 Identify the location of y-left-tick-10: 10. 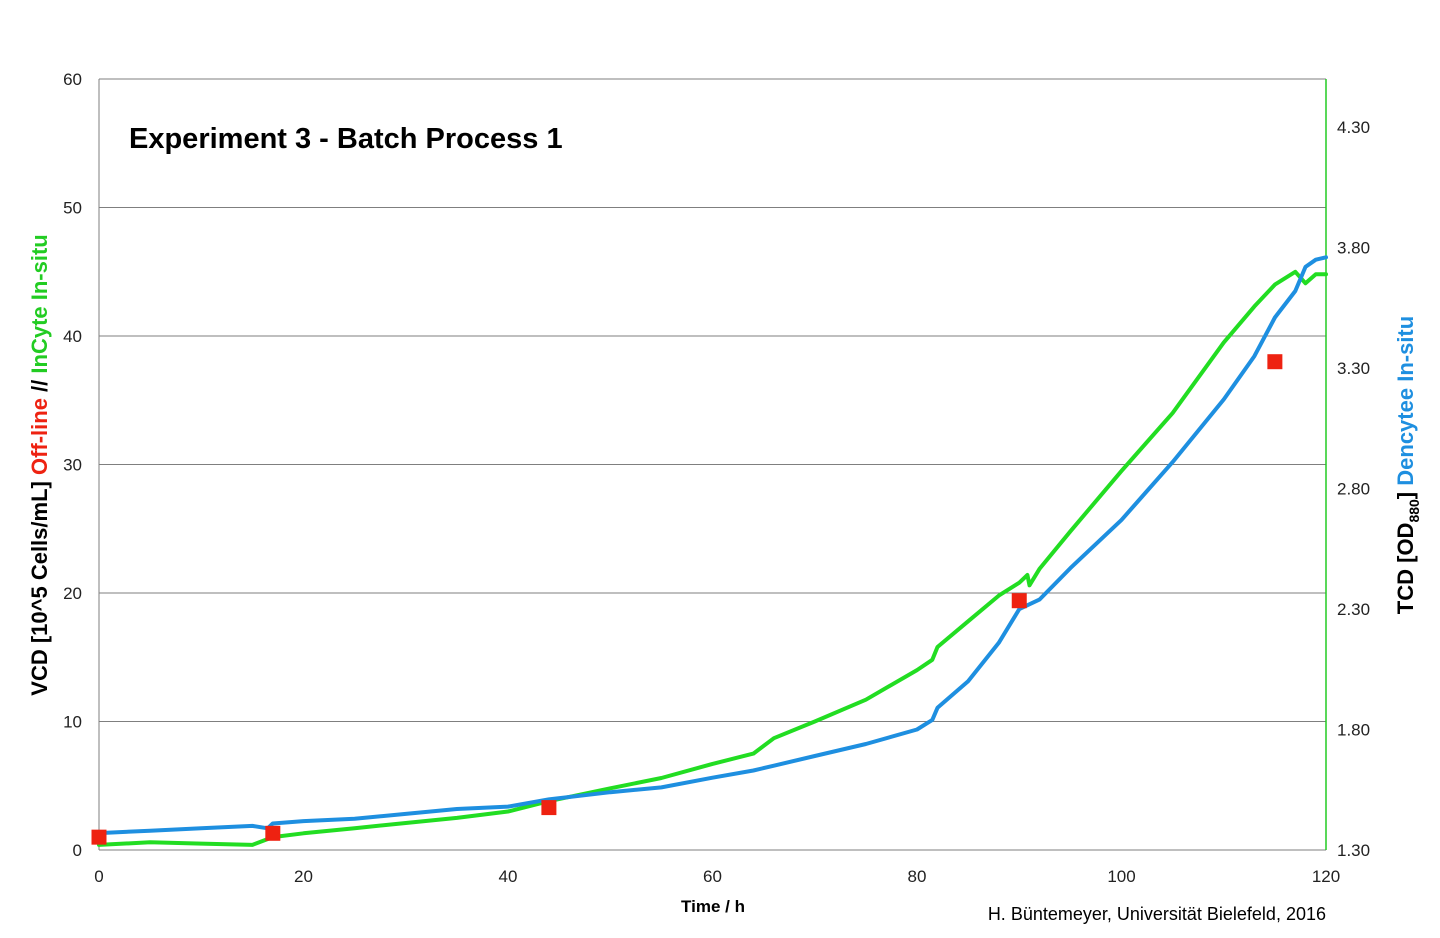
(72, 722).